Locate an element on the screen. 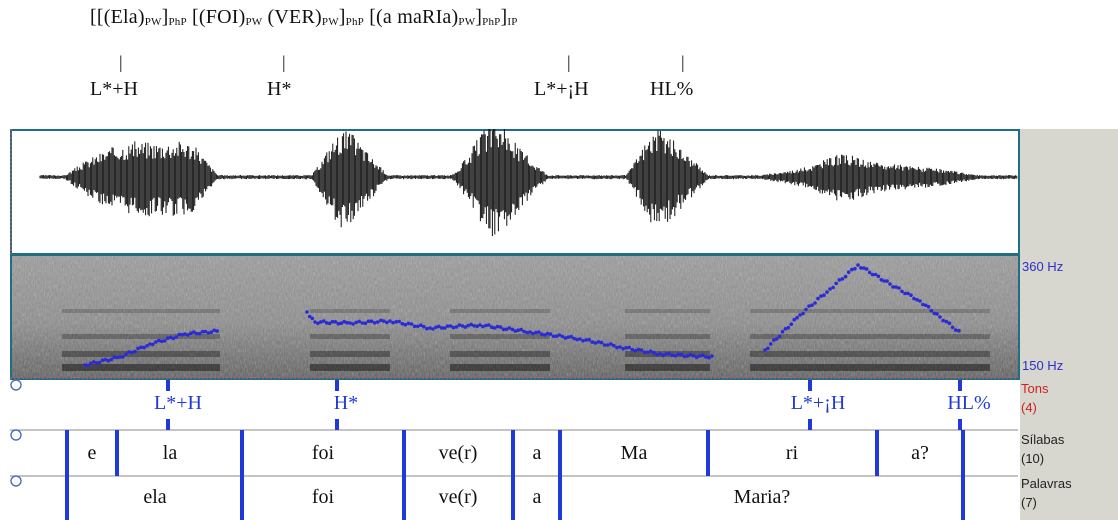  formant-bands is located at coordinates (526, 340).